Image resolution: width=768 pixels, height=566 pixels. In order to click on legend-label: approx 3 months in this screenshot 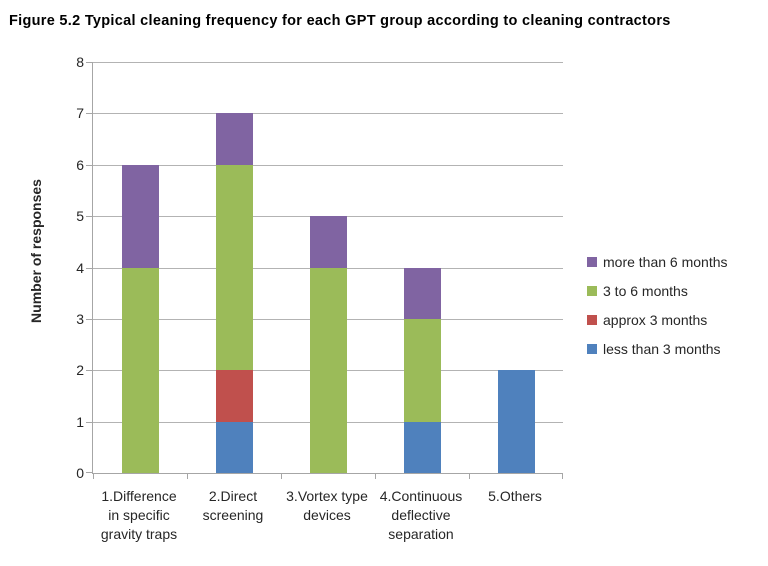, I will do `click(655, 320)`.